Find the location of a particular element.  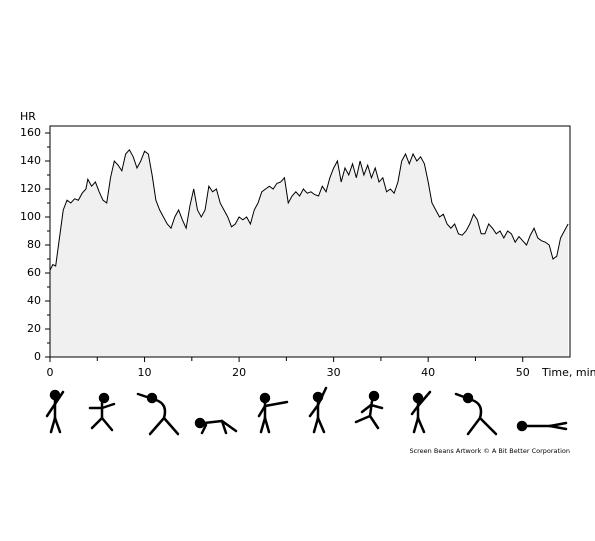

x-axis-label: Time, min is located at coordinates (568, 372).